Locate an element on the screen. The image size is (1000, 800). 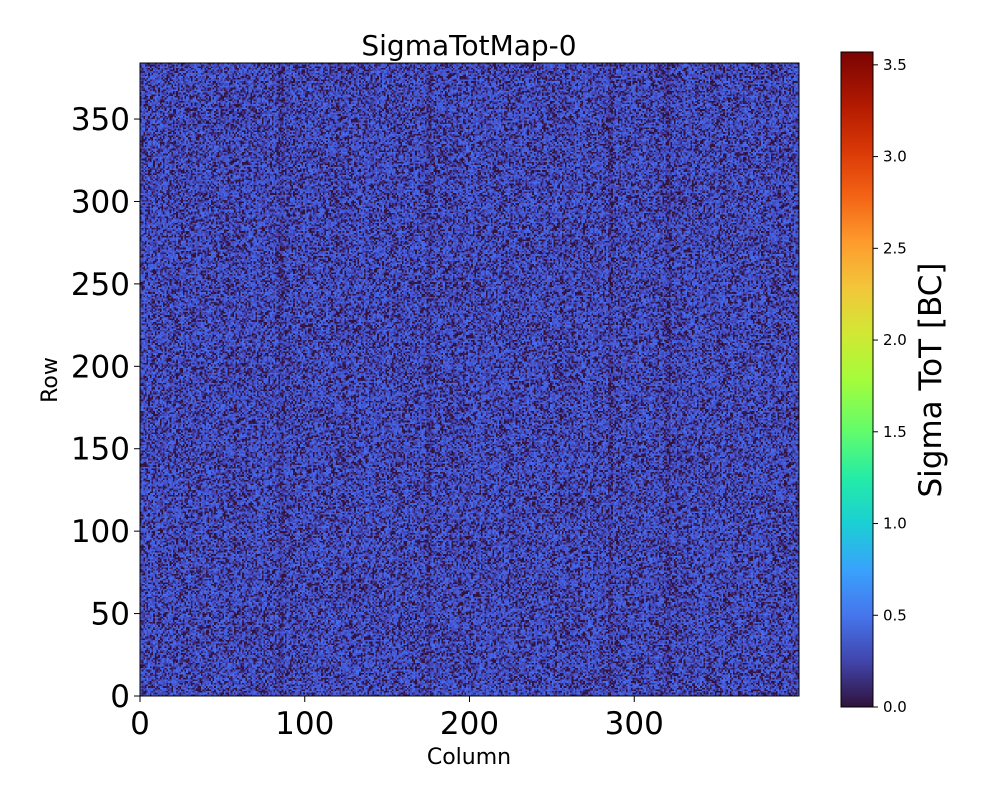
y-tick-label: 350 is located at coordinates (100, 120).